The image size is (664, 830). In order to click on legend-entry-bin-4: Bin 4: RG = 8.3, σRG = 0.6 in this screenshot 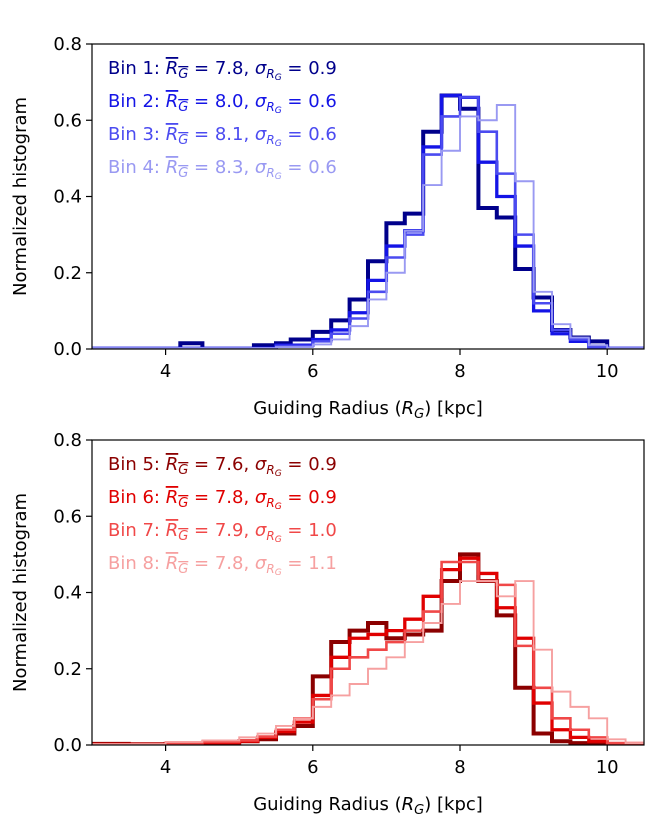, I will do `click(222, 169)`.